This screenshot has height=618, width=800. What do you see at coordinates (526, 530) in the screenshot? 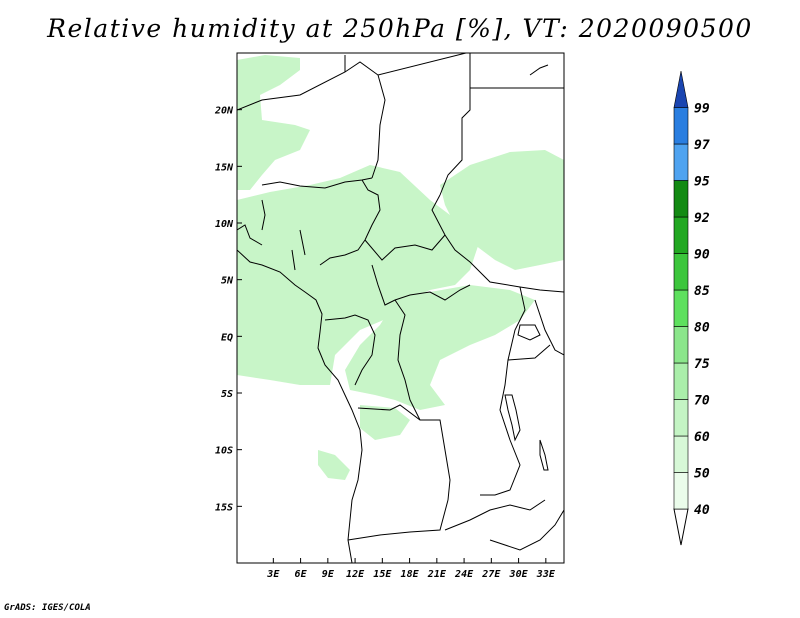
I see `border-south-east` at bounding box center [526, 530].